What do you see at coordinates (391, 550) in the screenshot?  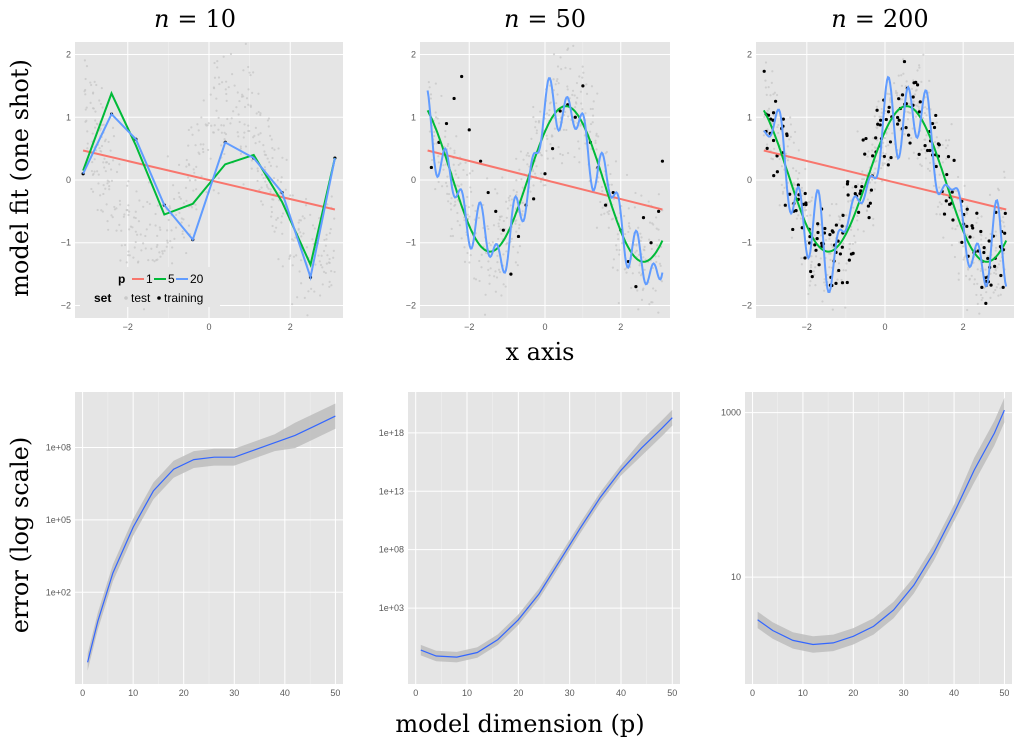 I see `y-tick-label: 1e+08` at bounding box center [391, 550].